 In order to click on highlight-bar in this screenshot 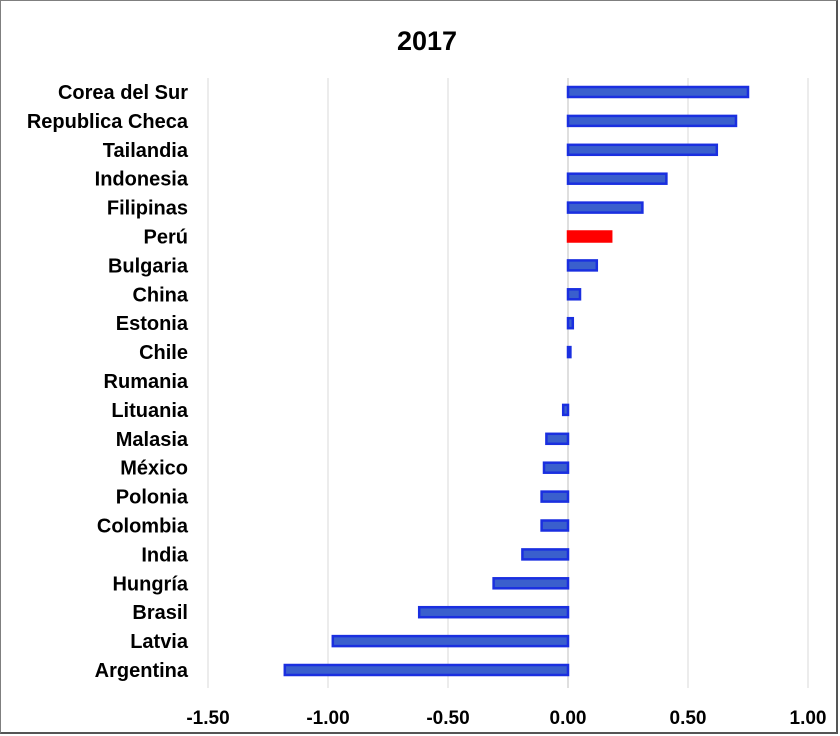, I will do `click(589, 236)`.